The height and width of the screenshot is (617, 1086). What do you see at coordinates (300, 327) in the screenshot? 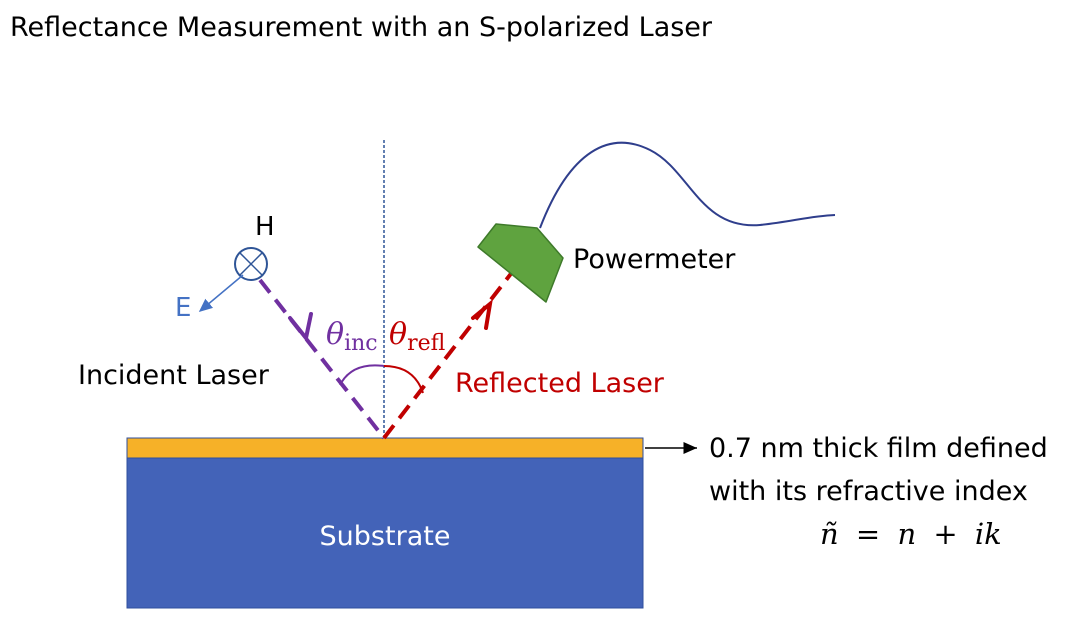
I see `incident-direction-chevron` at bounding box center [300, 327].